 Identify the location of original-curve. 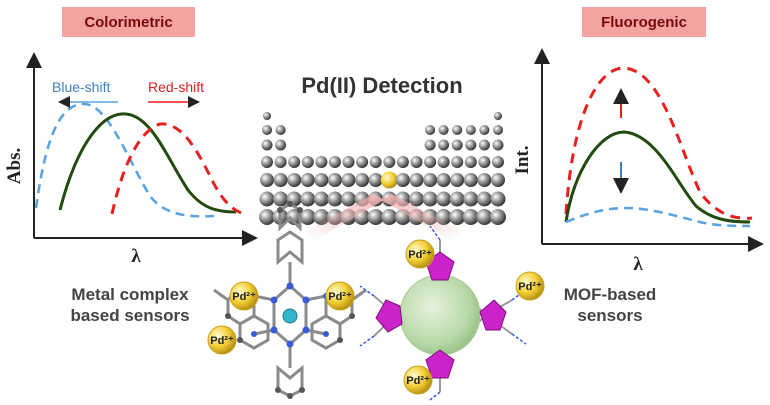
(147, 163).